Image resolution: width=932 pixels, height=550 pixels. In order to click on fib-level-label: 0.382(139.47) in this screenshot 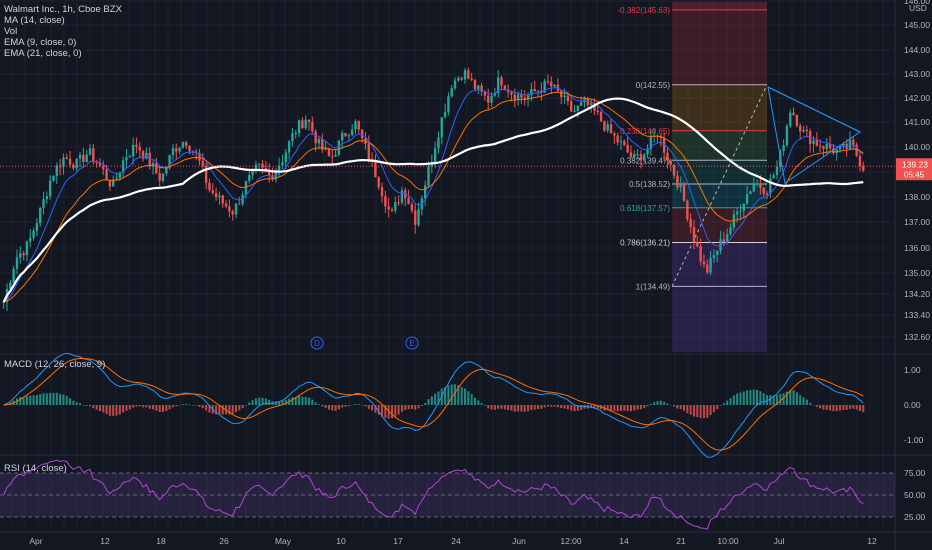, I will do `click(645, 160)`.